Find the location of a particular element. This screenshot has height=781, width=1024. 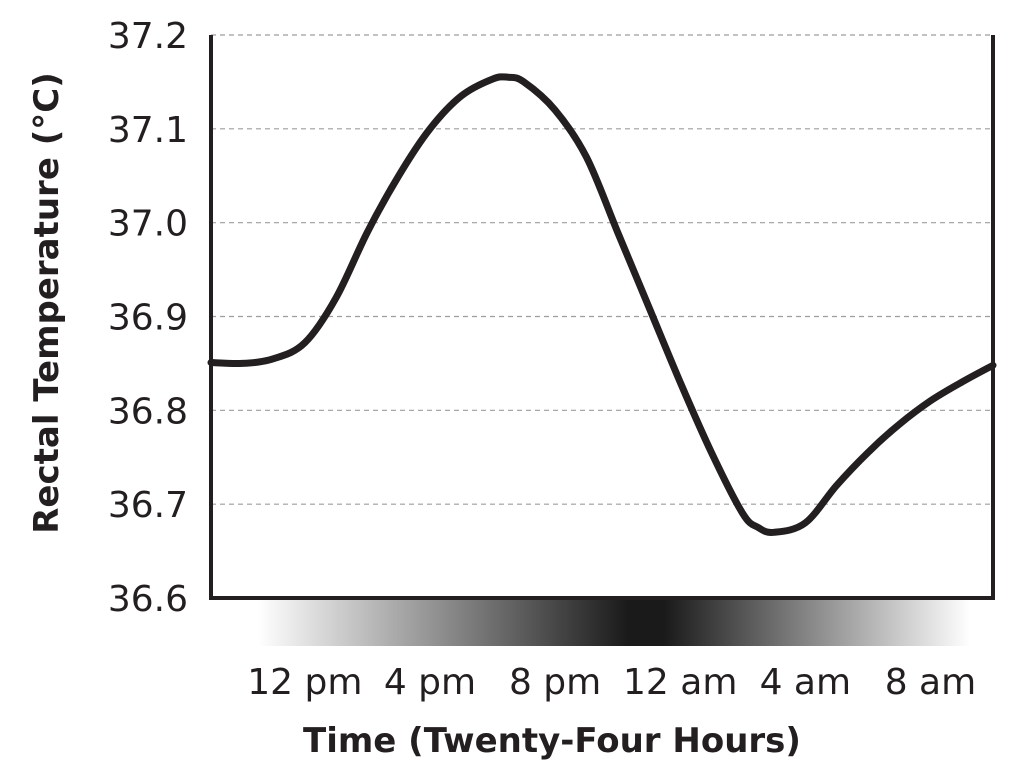

y-axis-title: Rectal Temperature (°C) is located at coordinates (47, 303).